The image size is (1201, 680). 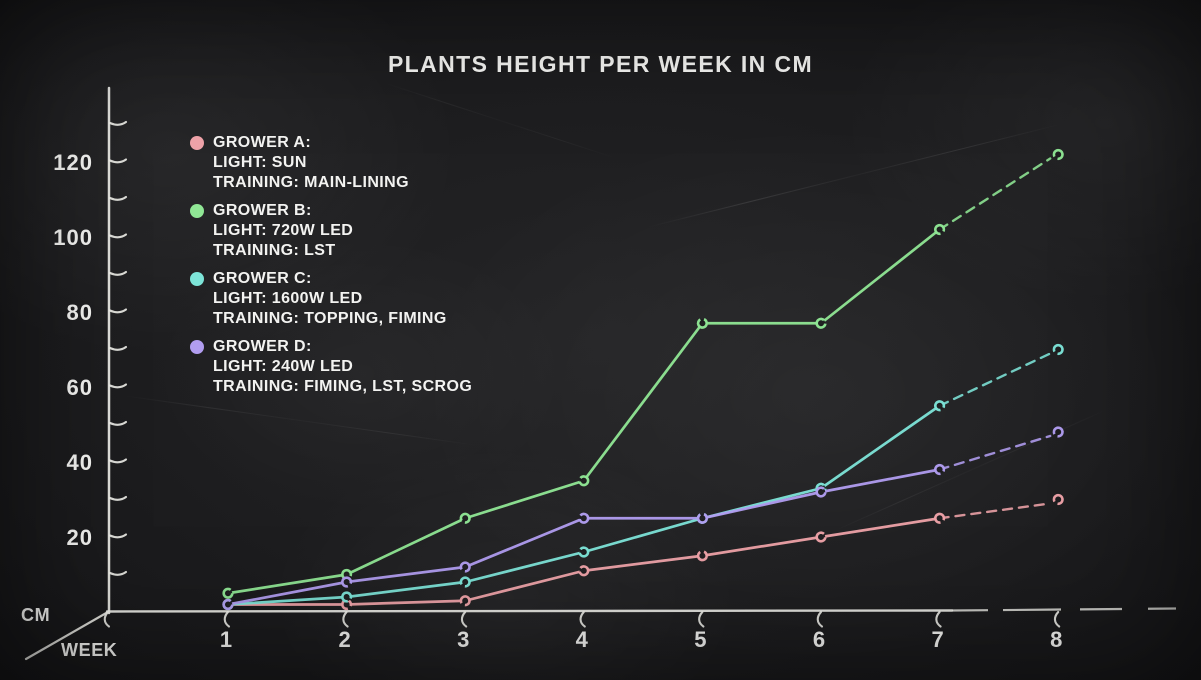 What do you see at coordinates (73, 237) in the screenshot?
I see `y-tick-label: 100` at bounding box center [73, 237].